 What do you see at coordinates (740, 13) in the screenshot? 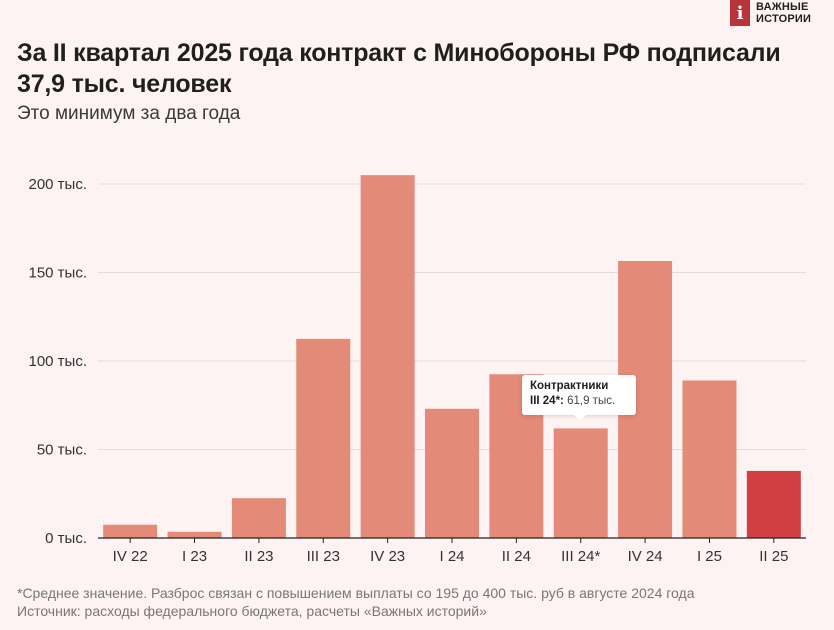
I see `logo-mark-icon: i` at bounding box center [740, 13].